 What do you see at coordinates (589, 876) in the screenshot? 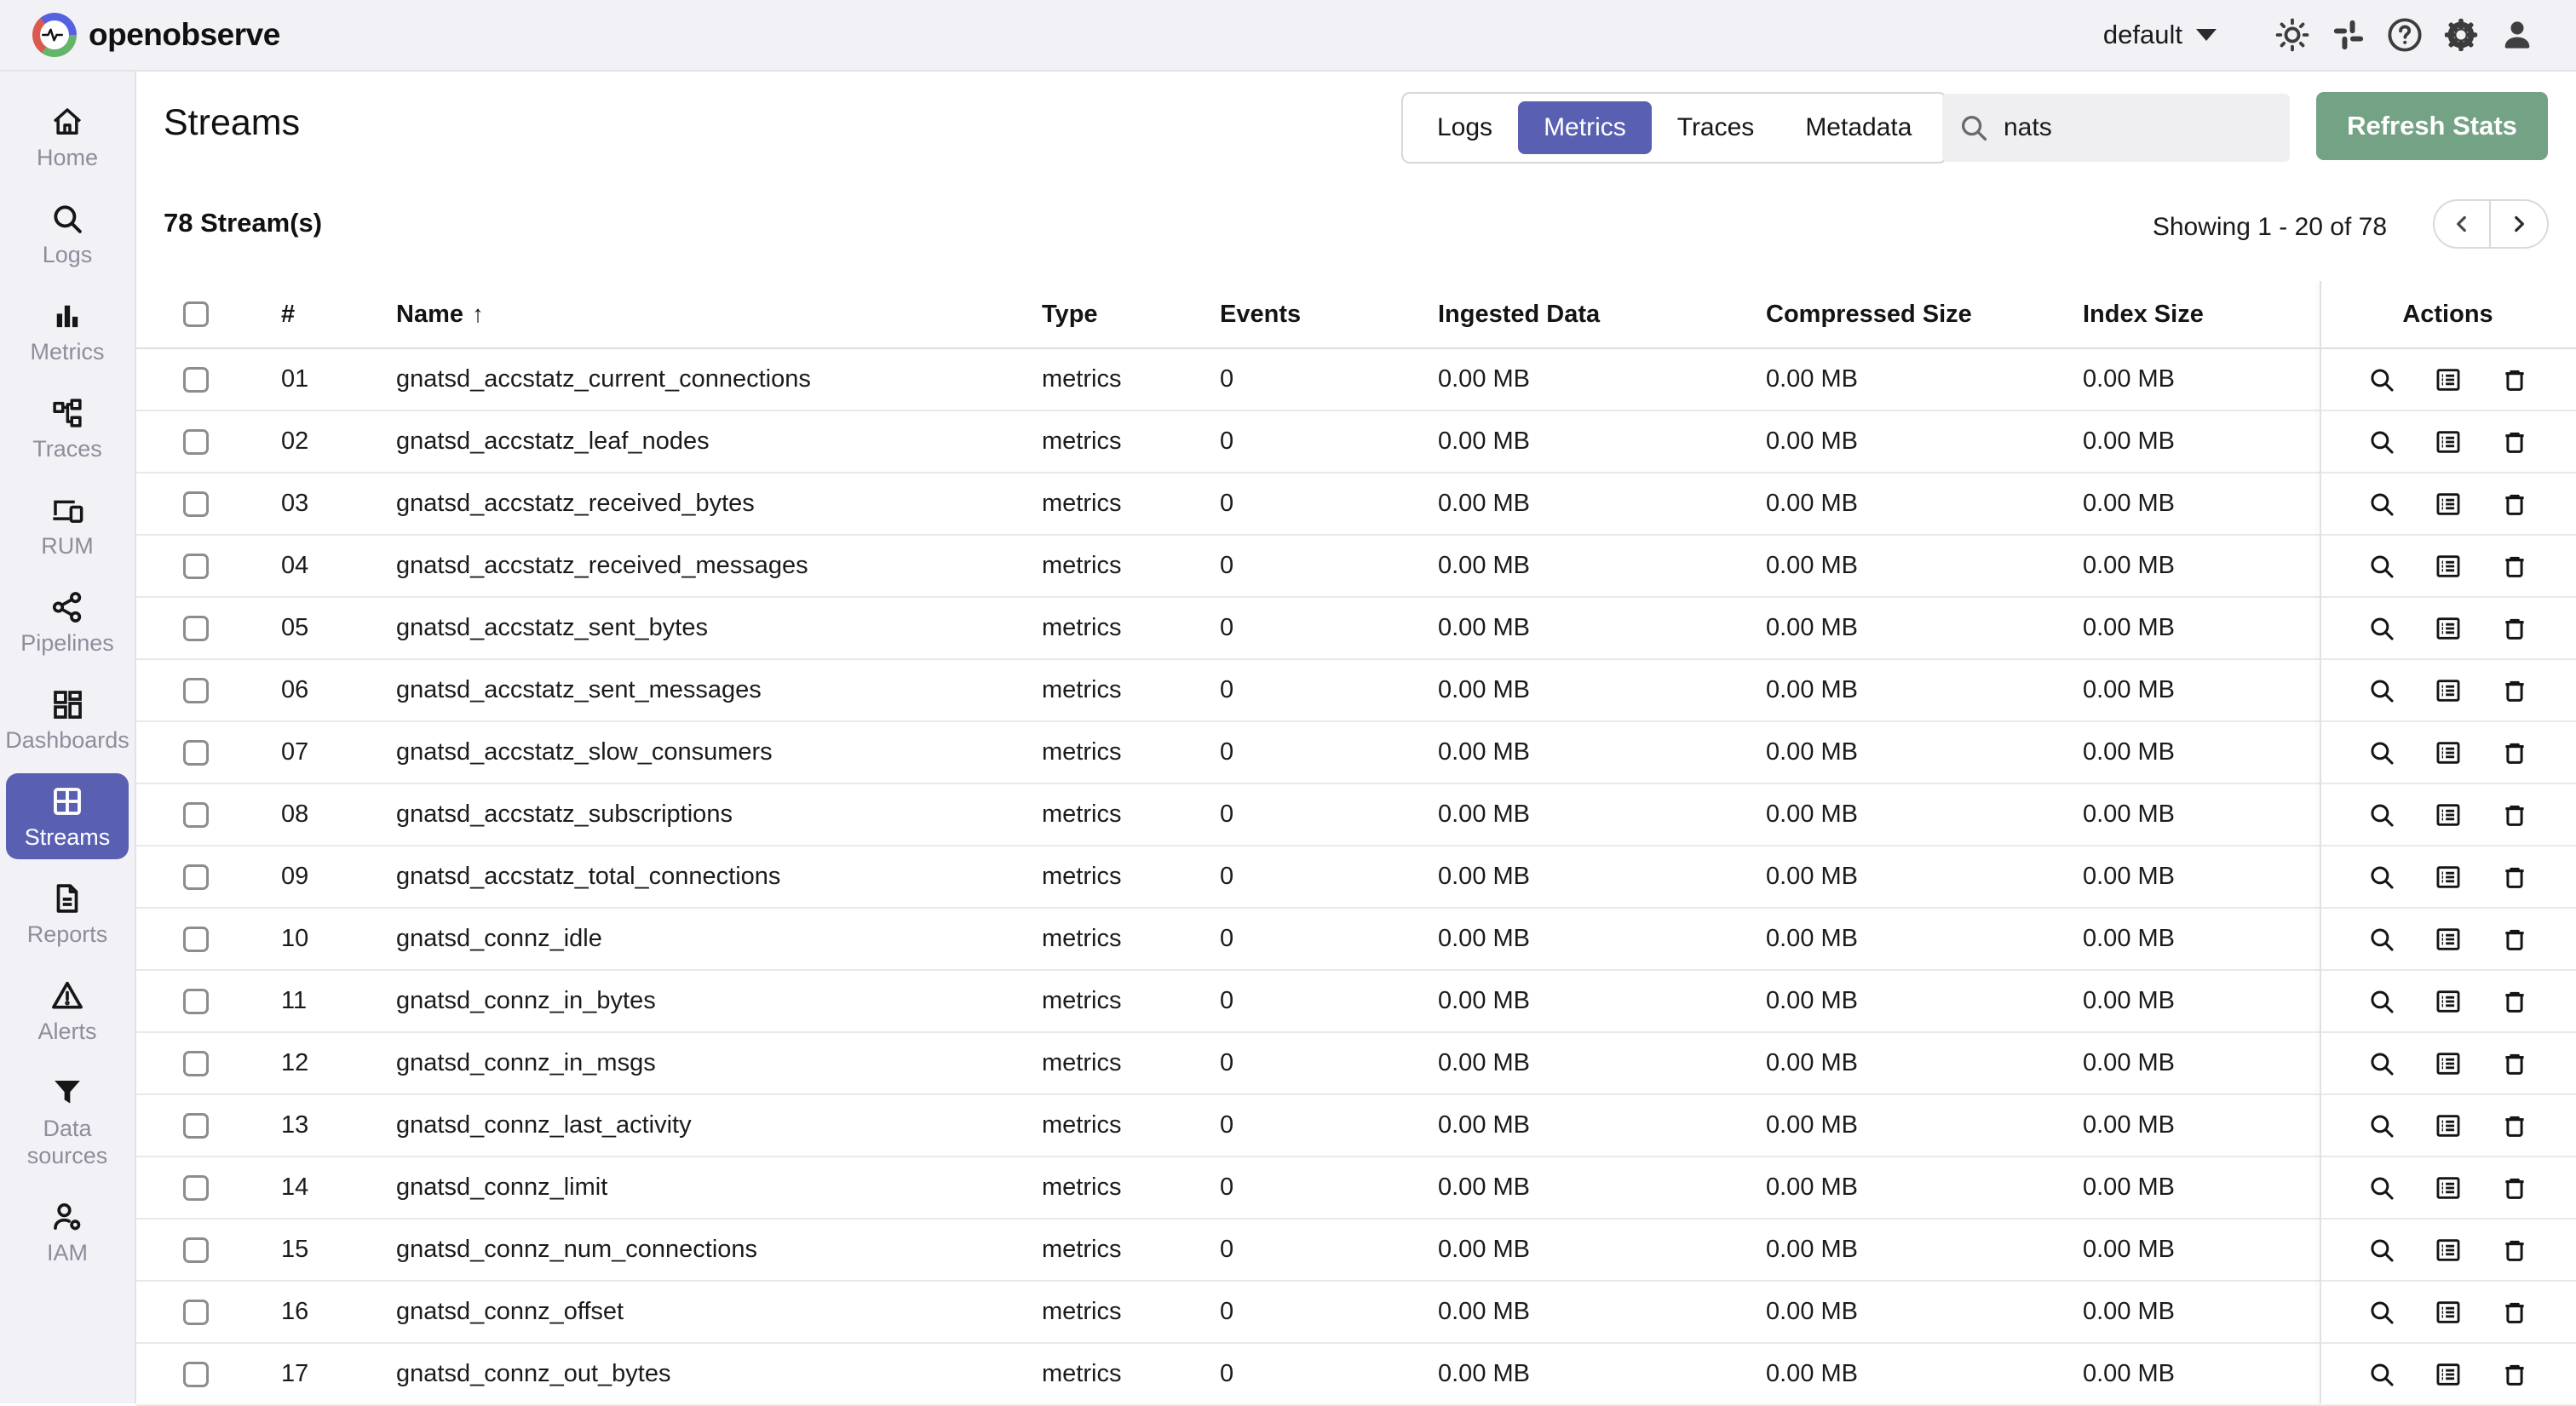
I see `stream-name: gnatsd_accstatz_total_connections` at bounding box center [589, 876].